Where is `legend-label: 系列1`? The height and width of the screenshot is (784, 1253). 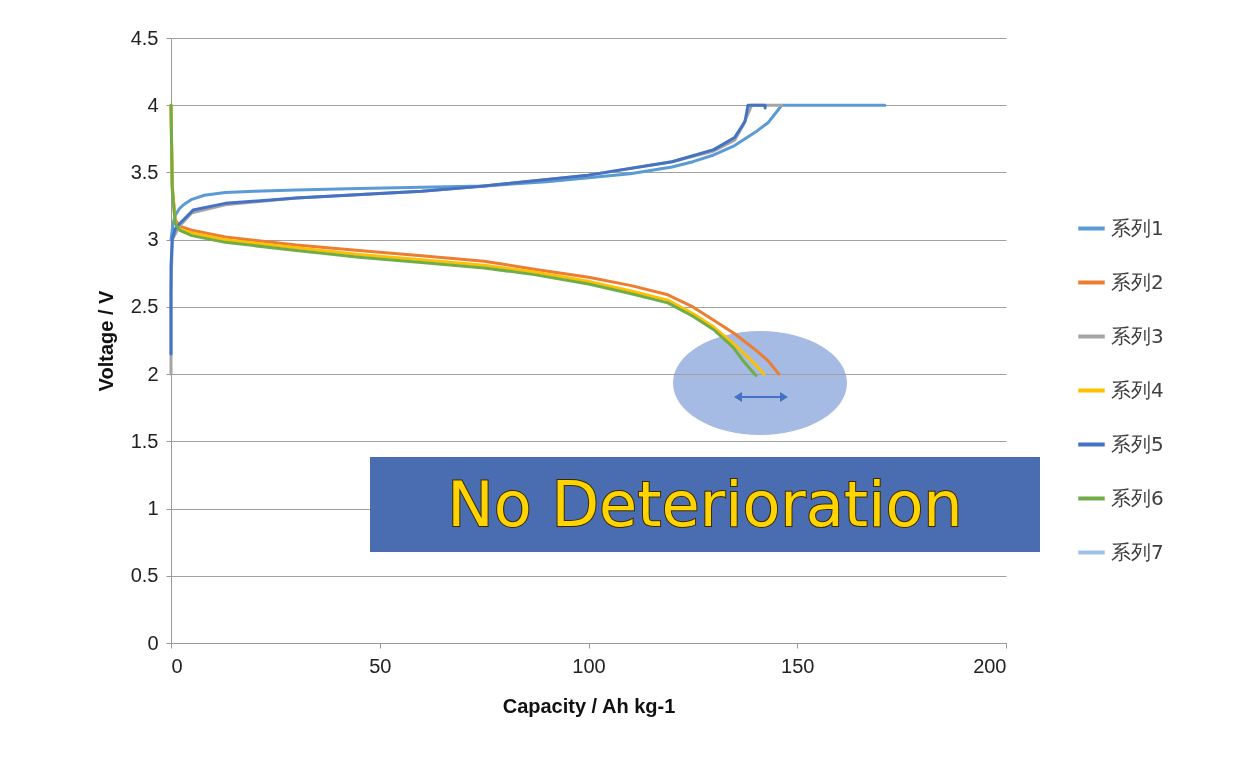
legend-label: 系列1 is located at coordinates (1137, 227).